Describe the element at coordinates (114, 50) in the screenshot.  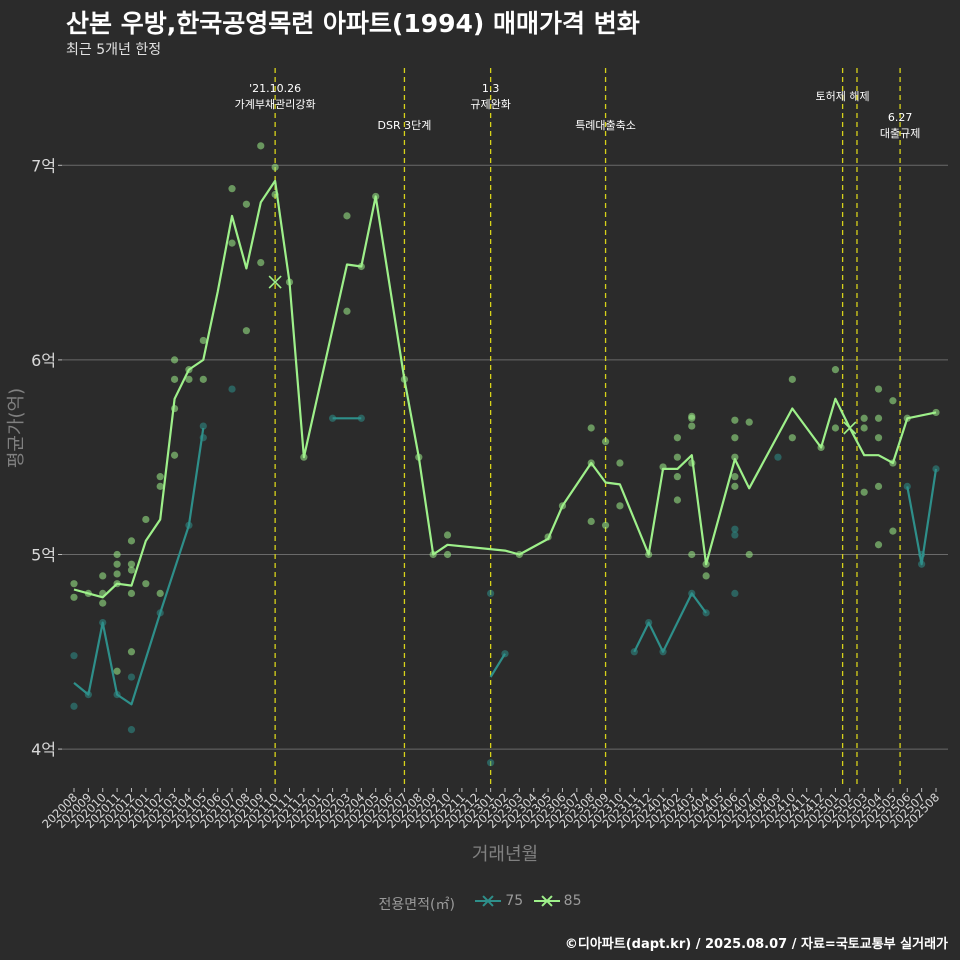
I see `chart-subtitle: 최근 5개년 한정` at that location.